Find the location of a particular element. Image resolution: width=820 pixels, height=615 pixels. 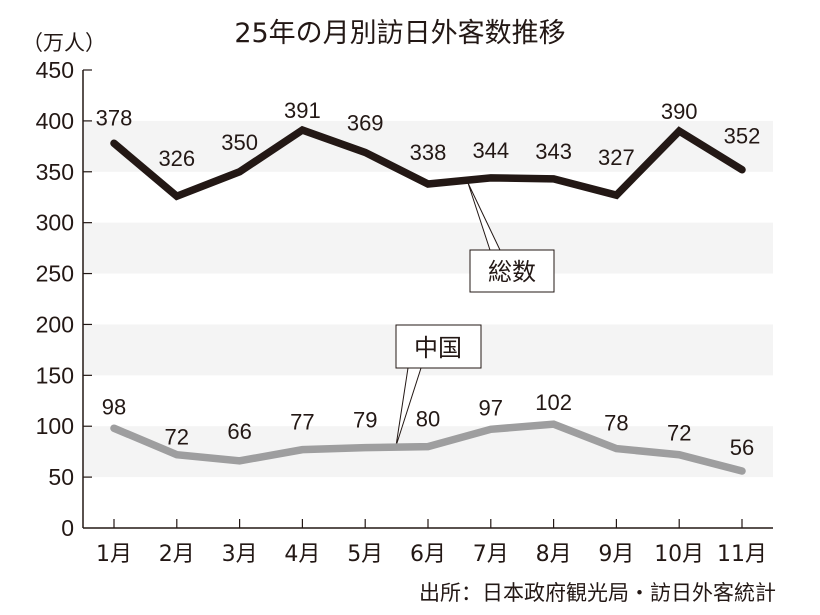

china-data-label: 102 is located at coordinates (553, 402).